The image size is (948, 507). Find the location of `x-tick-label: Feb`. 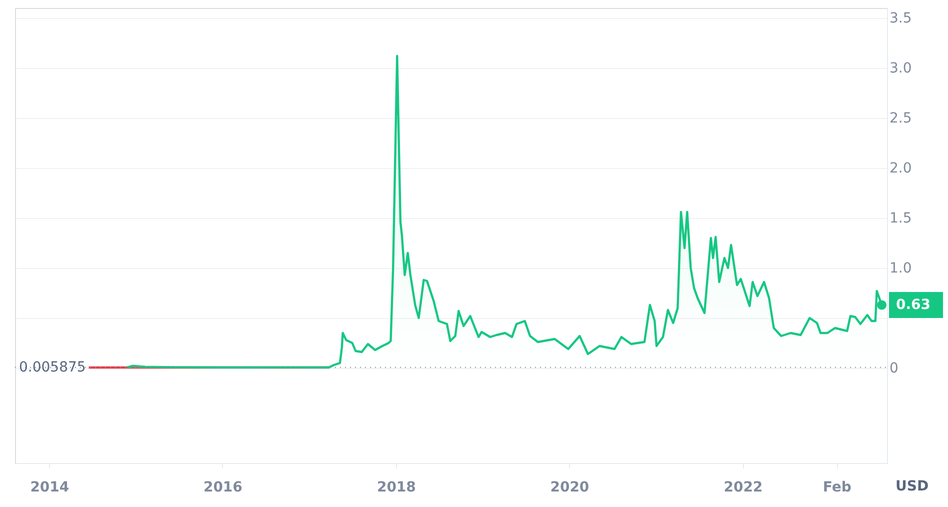

x-tick-label: Feb is located at coordinates (837, 488).